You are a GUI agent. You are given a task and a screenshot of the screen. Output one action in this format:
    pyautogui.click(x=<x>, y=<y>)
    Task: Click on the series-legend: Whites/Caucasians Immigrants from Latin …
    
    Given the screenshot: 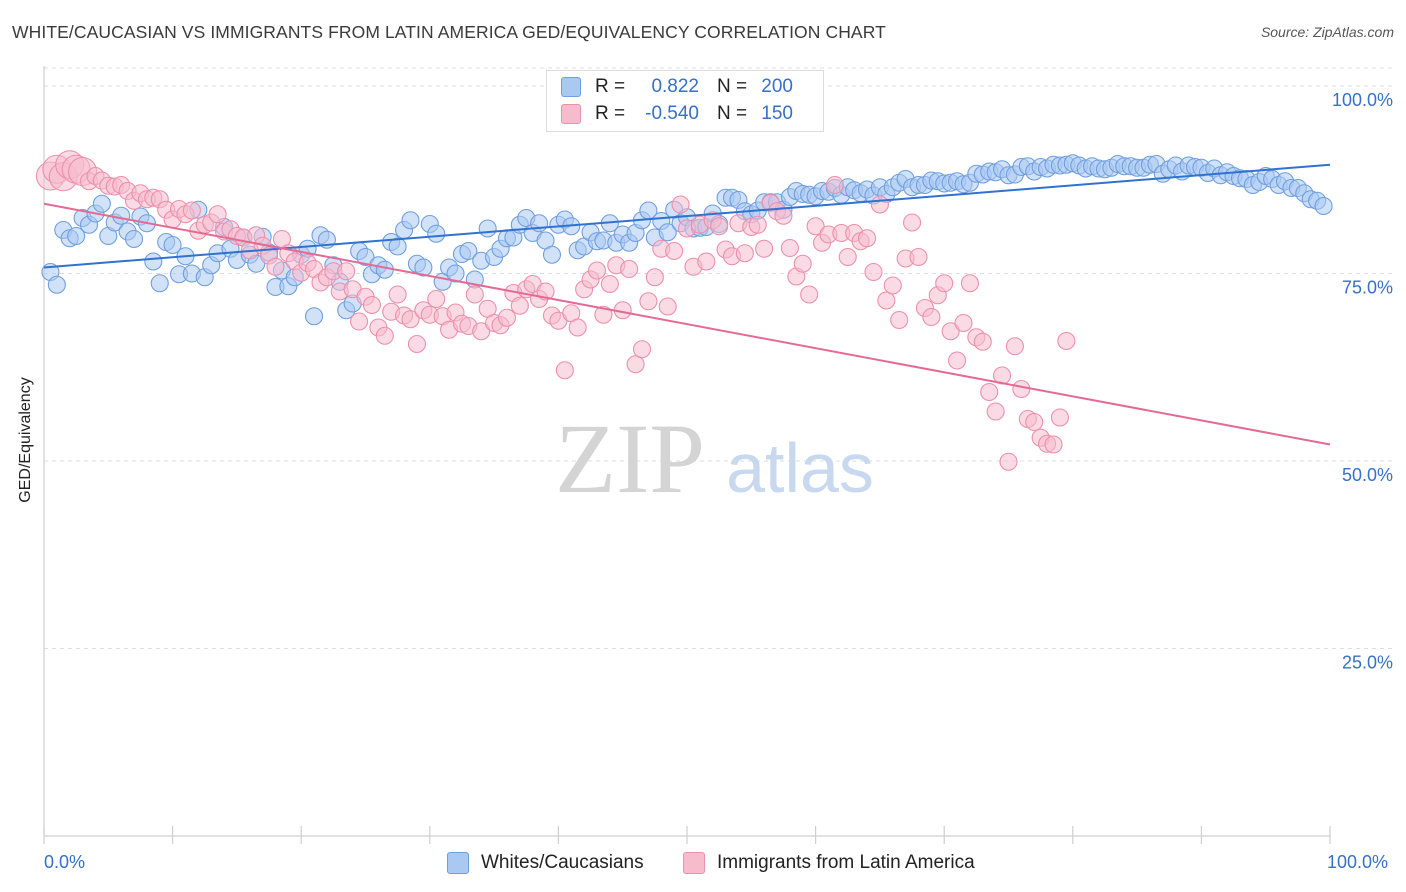 What is the action you would take?
    pyautogui.click(x=703, y=865)
    